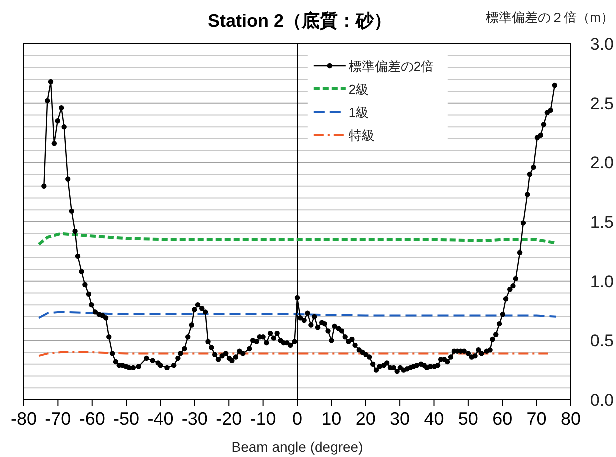 This screenshot has width=616, height=457. I want to click on x-tick-label: 60, so click(502, 419).